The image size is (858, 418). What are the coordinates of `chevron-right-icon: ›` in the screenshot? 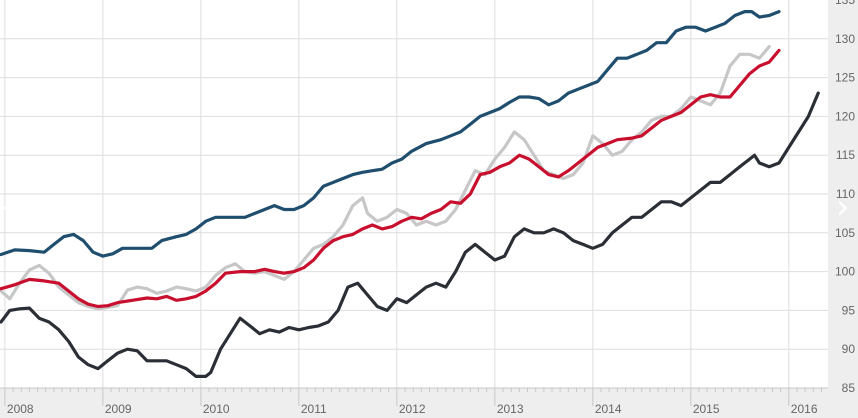 It's located at (843, 207).